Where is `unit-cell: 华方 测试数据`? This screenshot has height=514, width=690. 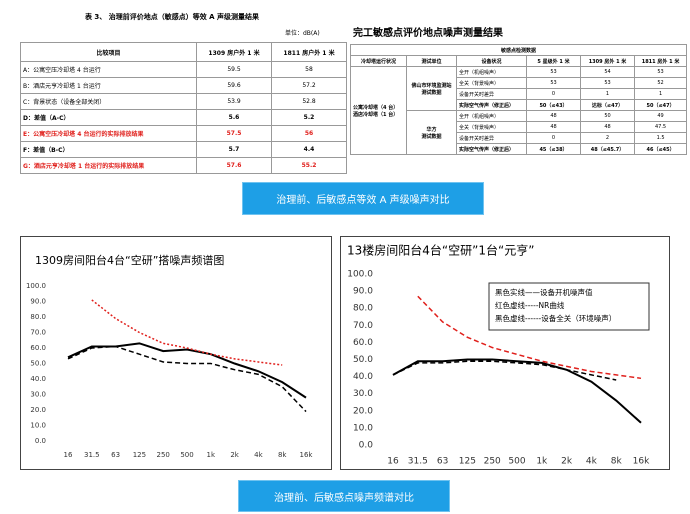
unit-cell: 华方 测试数据 is located at coordinates (431, 132).